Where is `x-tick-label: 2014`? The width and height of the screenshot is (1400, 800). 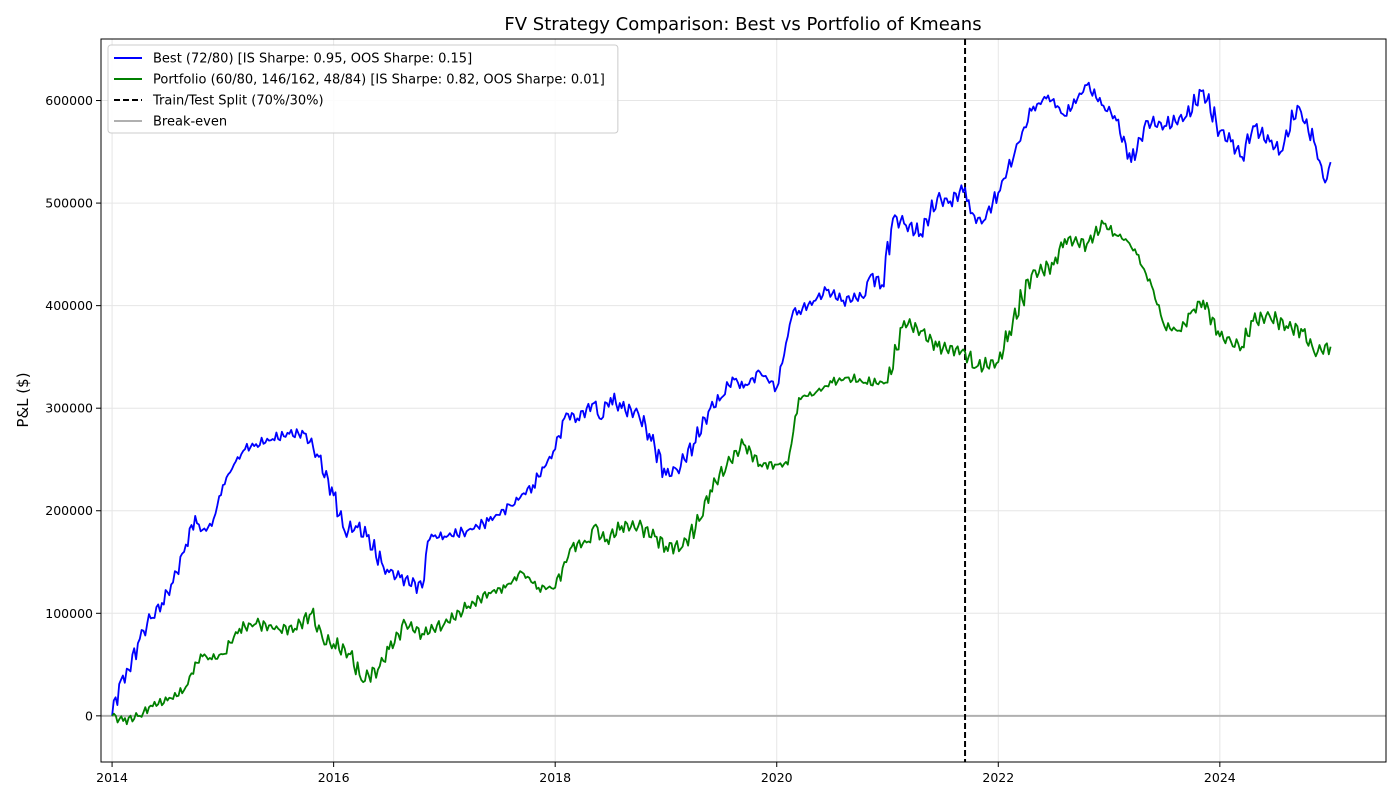 x-tick-label: 2014 is located at coordinates (112, 777).